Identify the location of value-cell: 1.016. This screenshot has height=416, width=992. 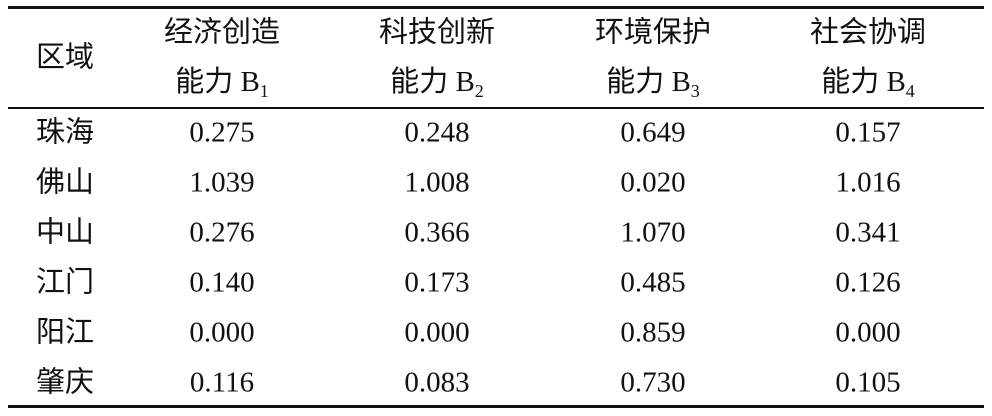
(868, 182).